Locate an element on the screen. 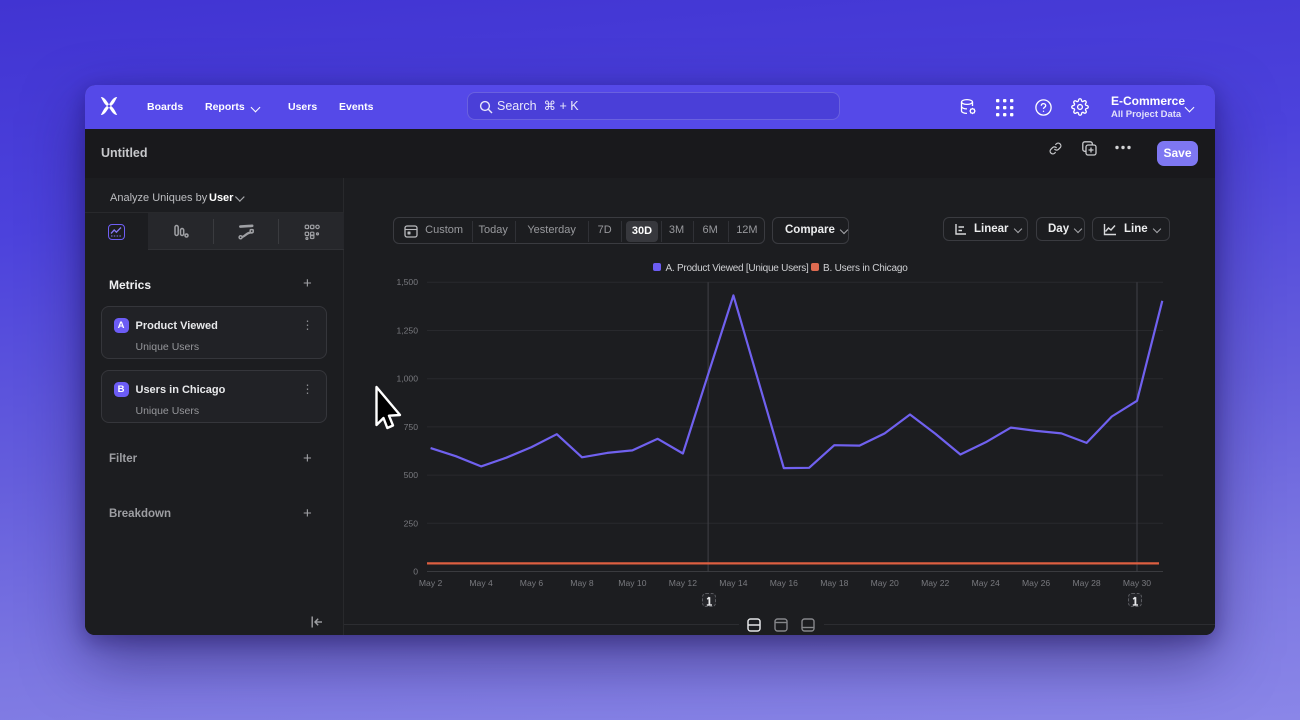 Image resolution: width=1300 pixels, height=720 pixels. svg-text: 250 is located at coordinates (411, 523).